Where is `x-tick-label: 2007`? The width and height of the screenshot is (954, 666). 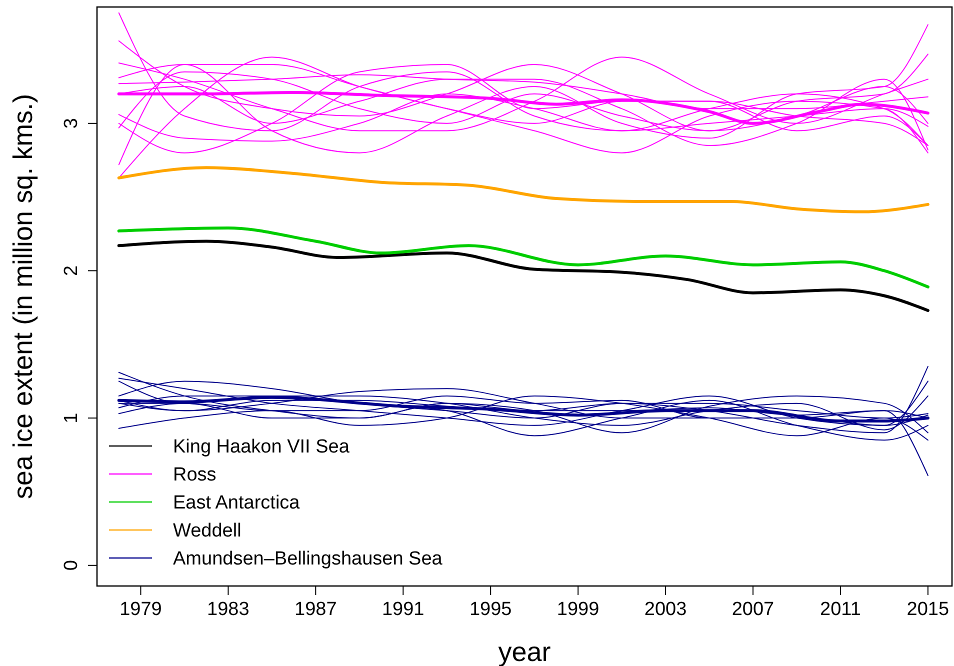
x-tick-label: 2007 is located at coordinates (753, 609).